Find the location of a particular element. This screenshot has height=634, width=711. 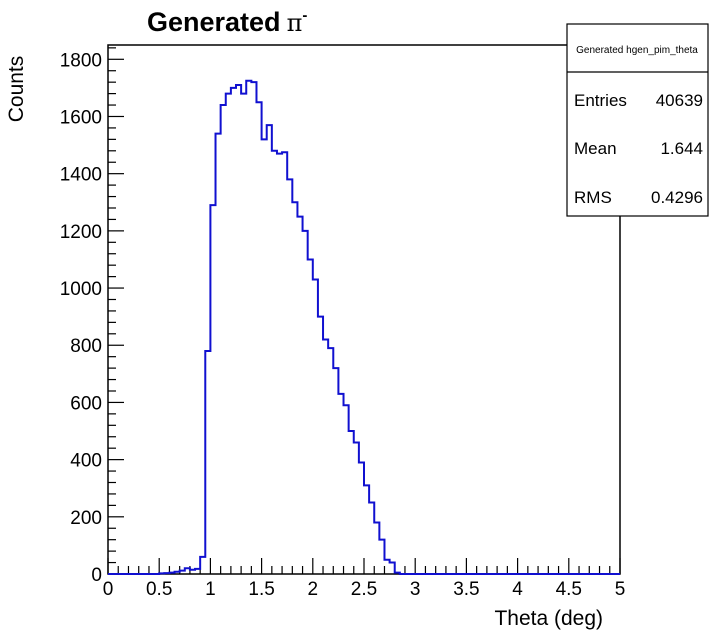

x-tick-label: 2 is located at coordinates (313, 589).